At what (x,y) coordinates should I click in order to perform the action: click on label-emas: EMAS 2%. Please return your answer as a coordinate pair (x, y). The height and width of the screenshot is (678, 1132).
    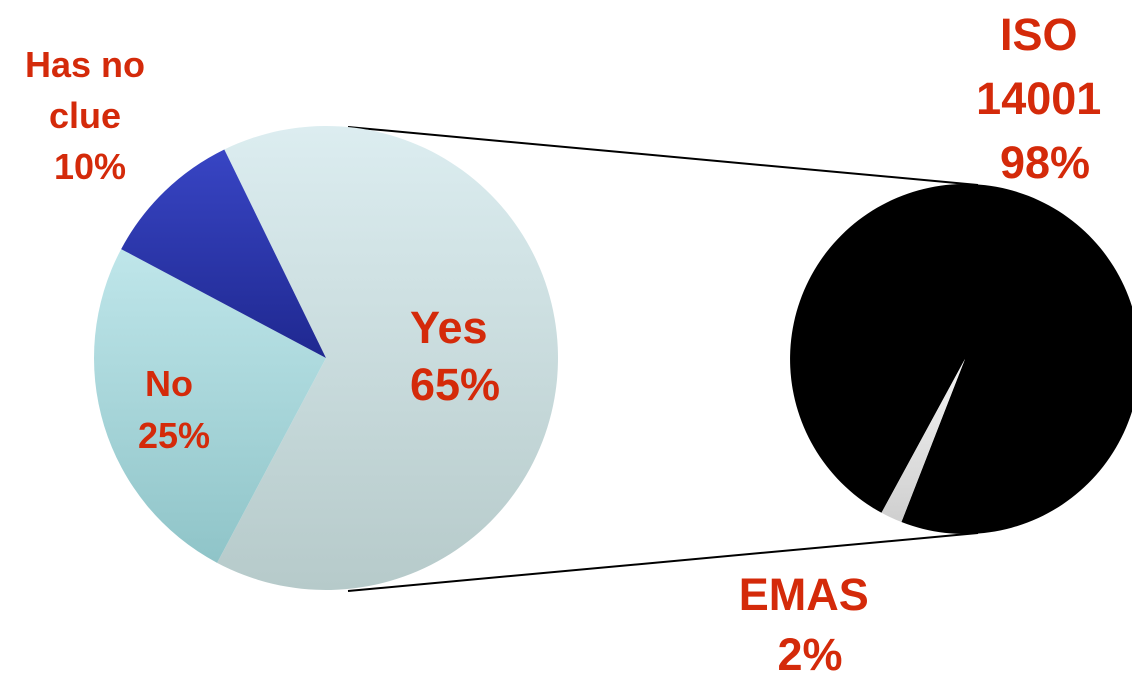
    Looking at the image, I should click on (810, 623).